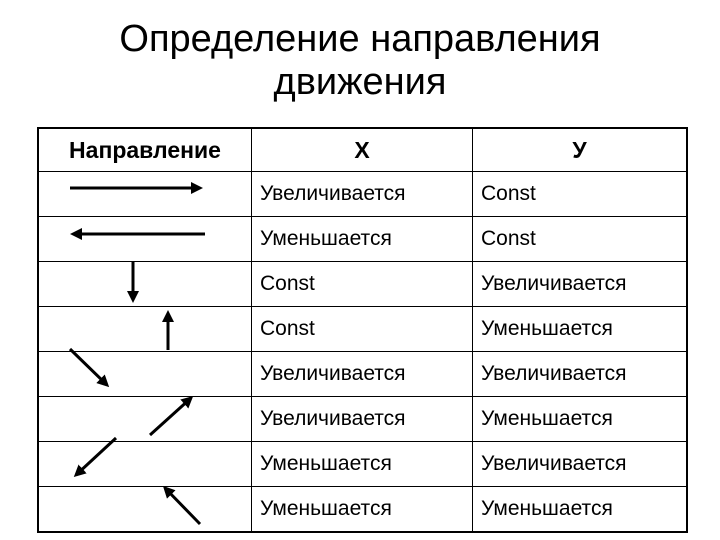 The width and height of the screenshot is (720, 540). Describe the element at coordinates (580, 149) in the screenshot. I see `header-y: У` at that location.